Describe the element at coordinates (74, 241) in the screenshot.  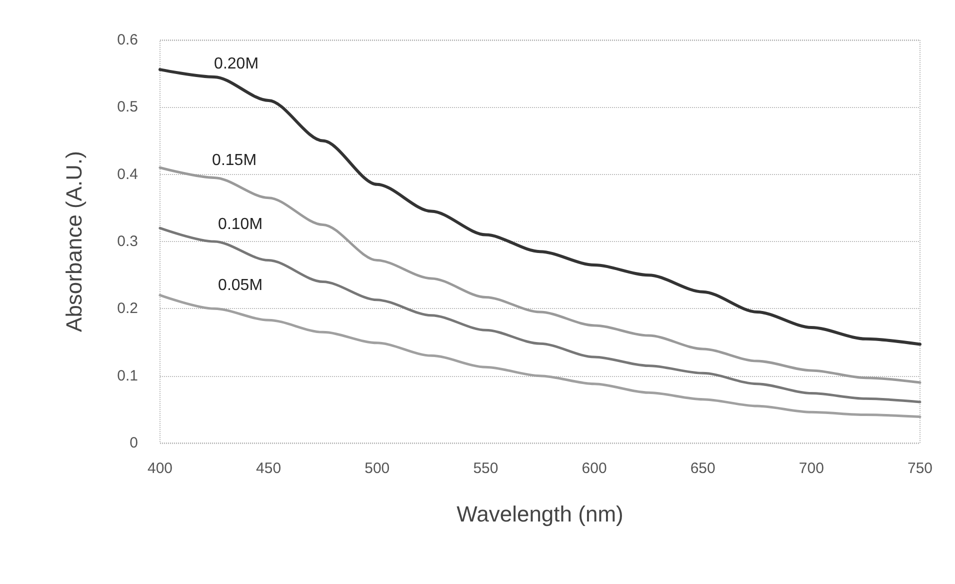
I see `y-axis-title: Absorbance (A.U.)` at that location.